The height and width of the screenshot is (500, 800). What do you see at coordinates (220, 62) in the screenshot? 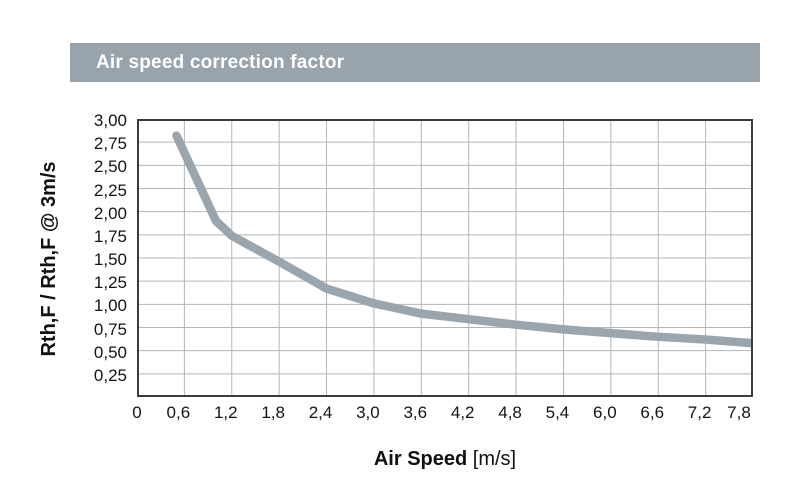
I see `chart-title: Air speed correction factor` at bounding box center [220, 62].